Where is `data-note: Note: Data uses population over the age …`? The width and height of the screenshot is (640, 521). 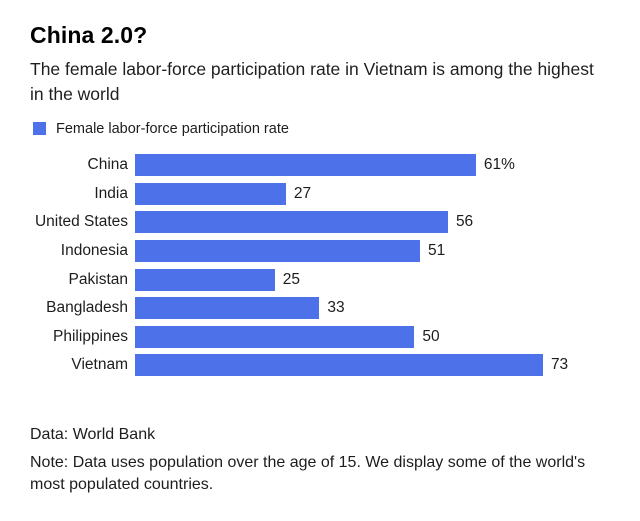
data-note: Note: Data uses population over the age … is located at coordinates (308, 473).